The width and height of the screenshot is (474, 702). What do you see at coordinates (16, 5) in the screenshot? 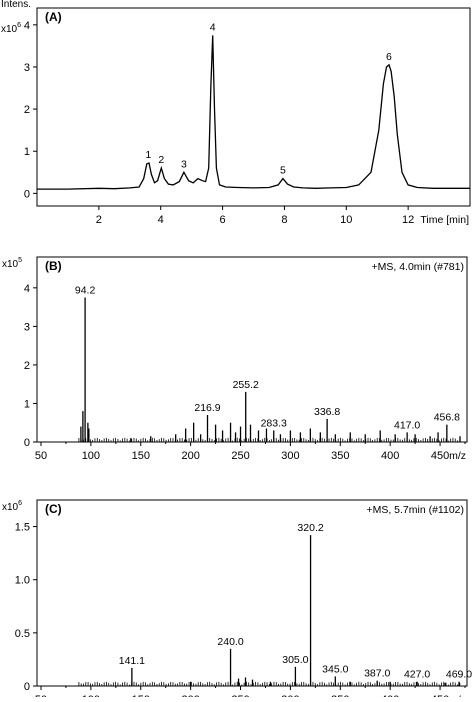
I see `y-axis-label: Intens.` at bounding box center [16, 5].